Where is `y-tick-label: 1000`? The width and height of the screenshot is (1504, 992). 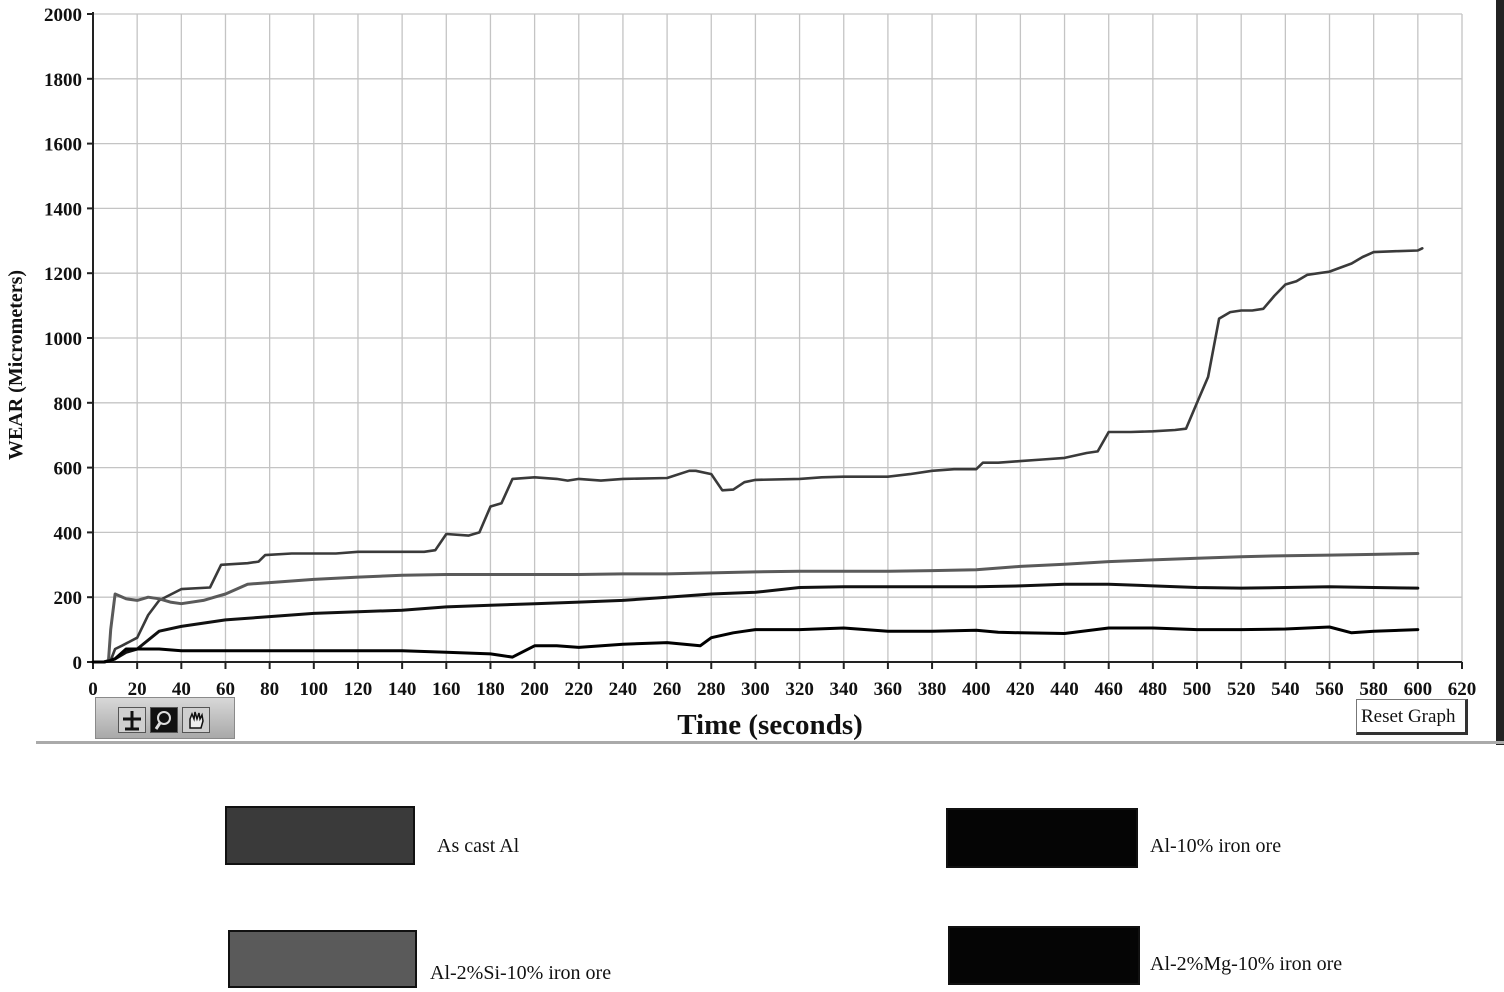 y-tick-label: 1000 is located at coordinates (63, 339).